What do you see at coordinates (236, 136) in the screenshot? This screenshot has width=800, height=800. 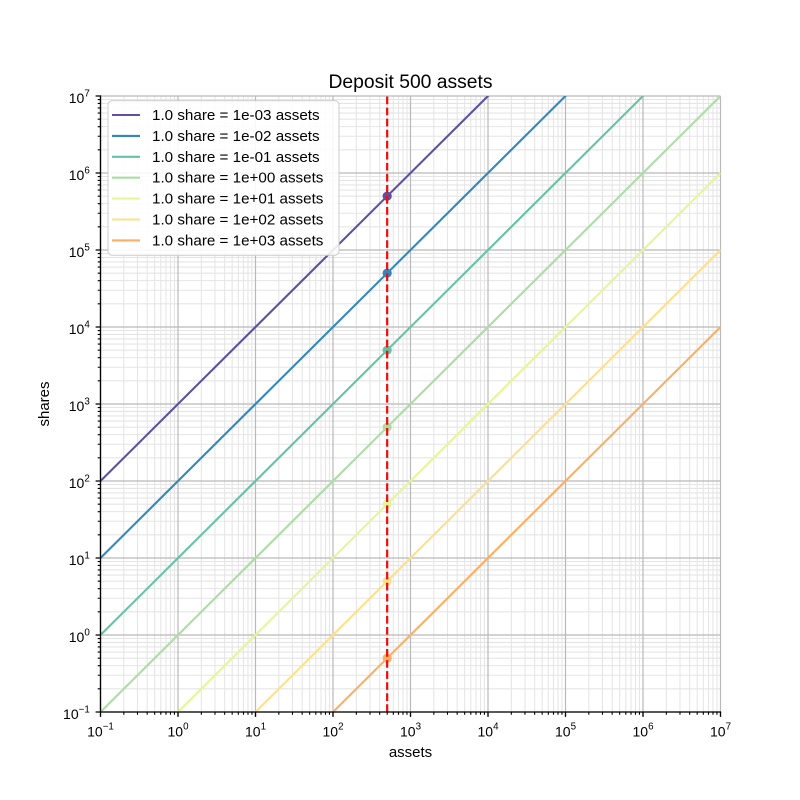 I see `svg-text: 1.0 share = 1e-02 assets` at bounding box center [236, 136].